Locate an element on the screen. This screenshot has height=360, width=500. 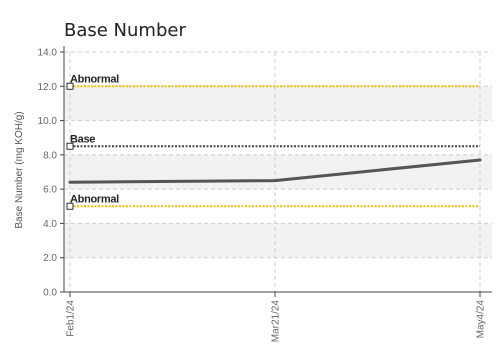
x-tick-label: Mar21/24 is located at coordinates (276, 321).